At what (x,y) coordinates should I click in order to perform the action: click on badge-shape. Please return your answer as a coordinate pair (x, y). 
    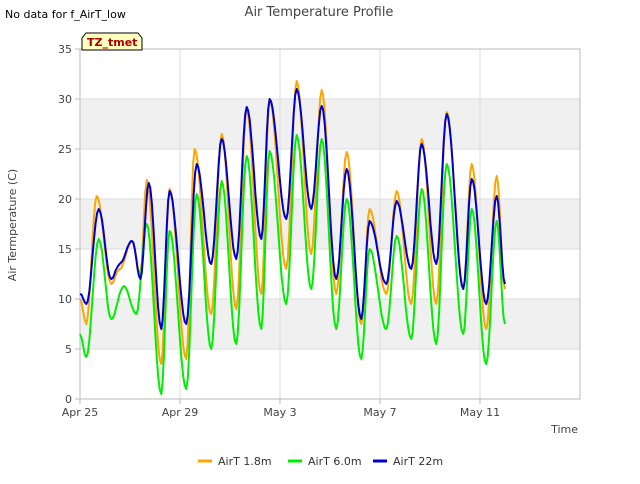
    Looking at the image, I should click on (112, 41).